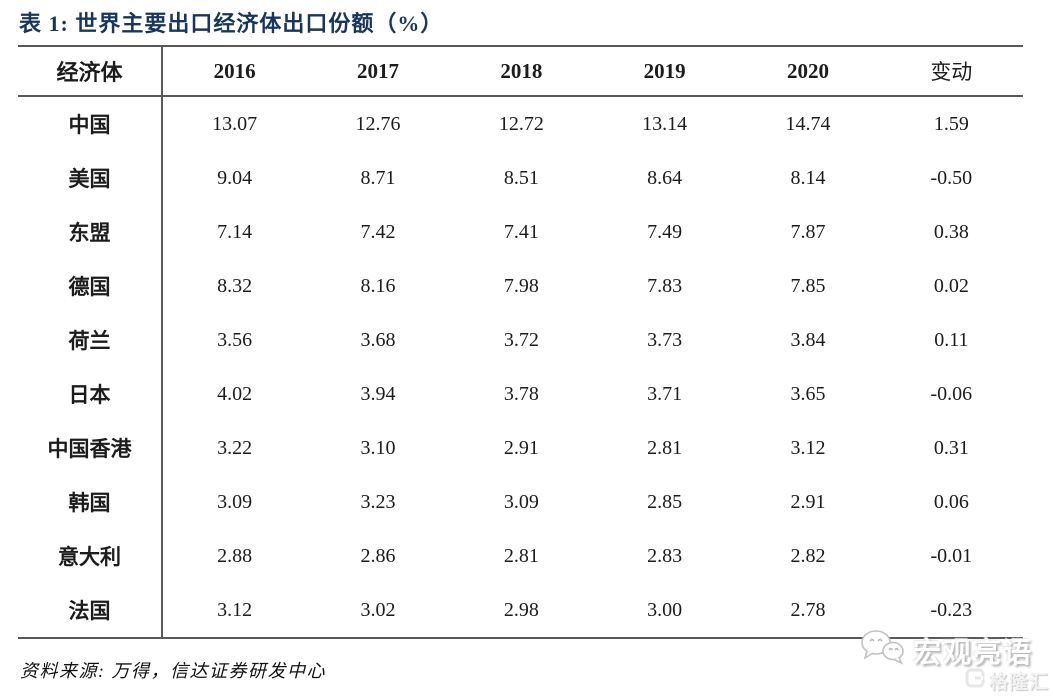 This screenshot has width=1053, height=699. What do you see at coordinates (378, 447) in the screenshot?
I see `value-cell: 3.10` at bounding box center [378, 447].